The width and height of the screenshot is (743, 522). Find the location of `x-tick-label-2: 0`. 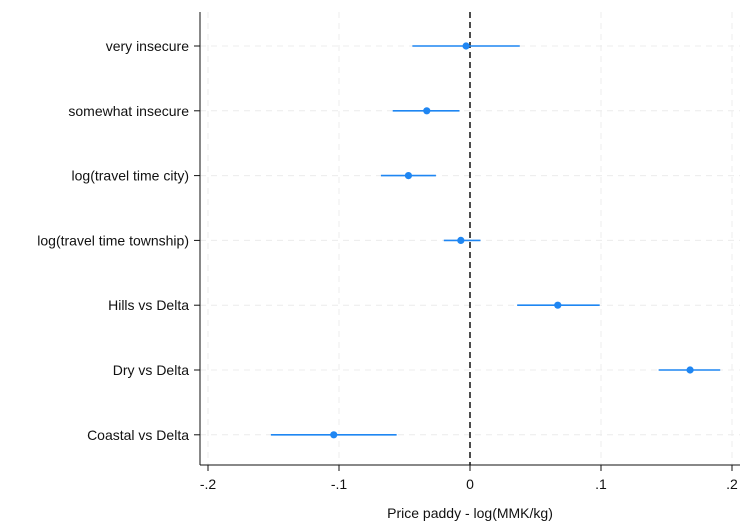

x-tick-label-2: 0 is located at coordinates (470, 484).